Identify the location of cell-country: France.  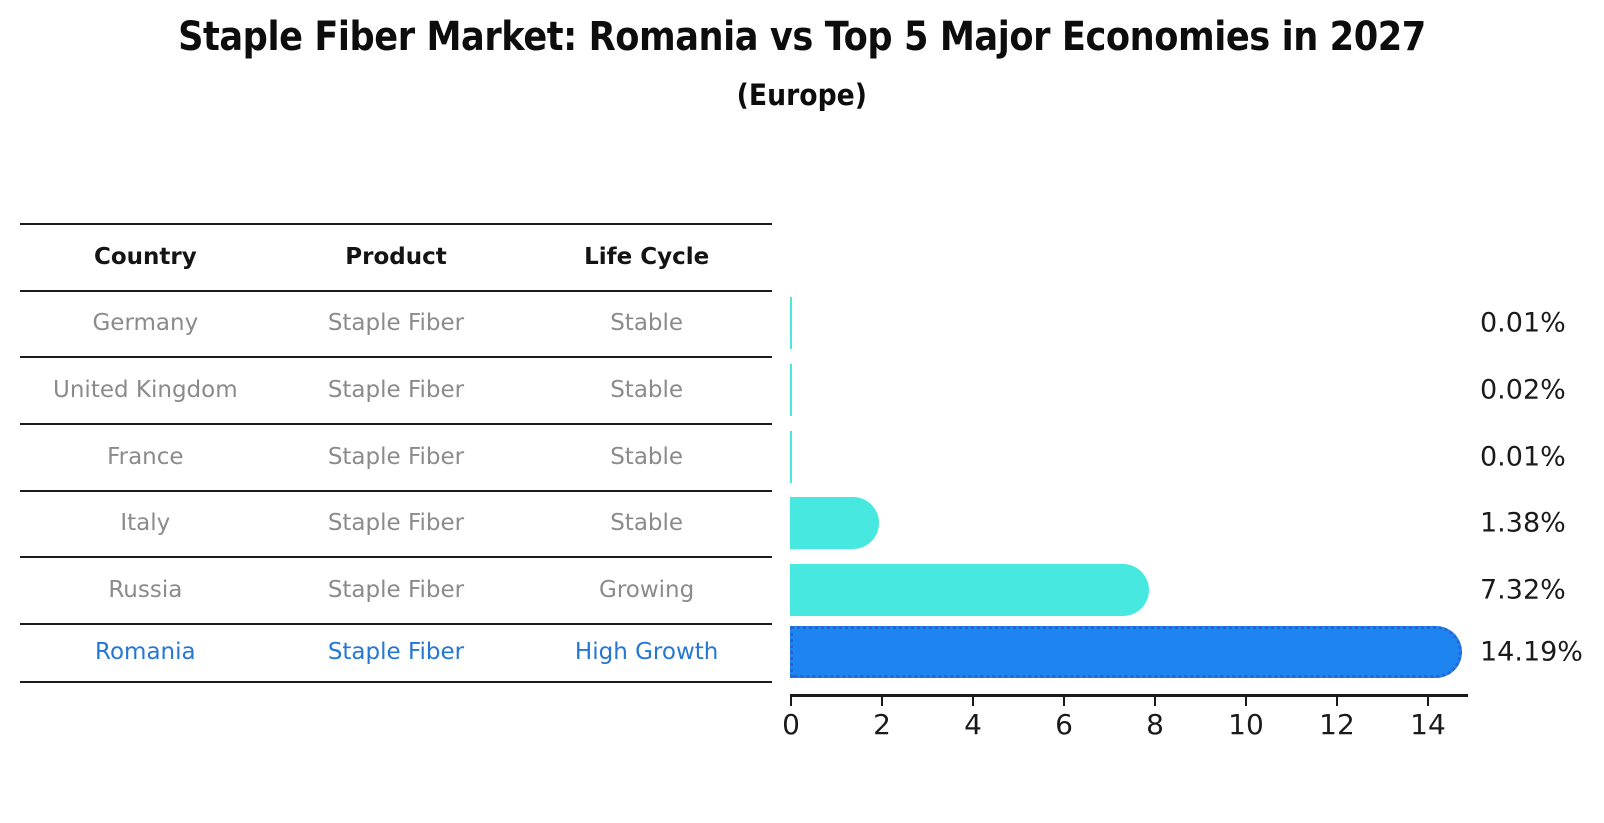
(145, 456).